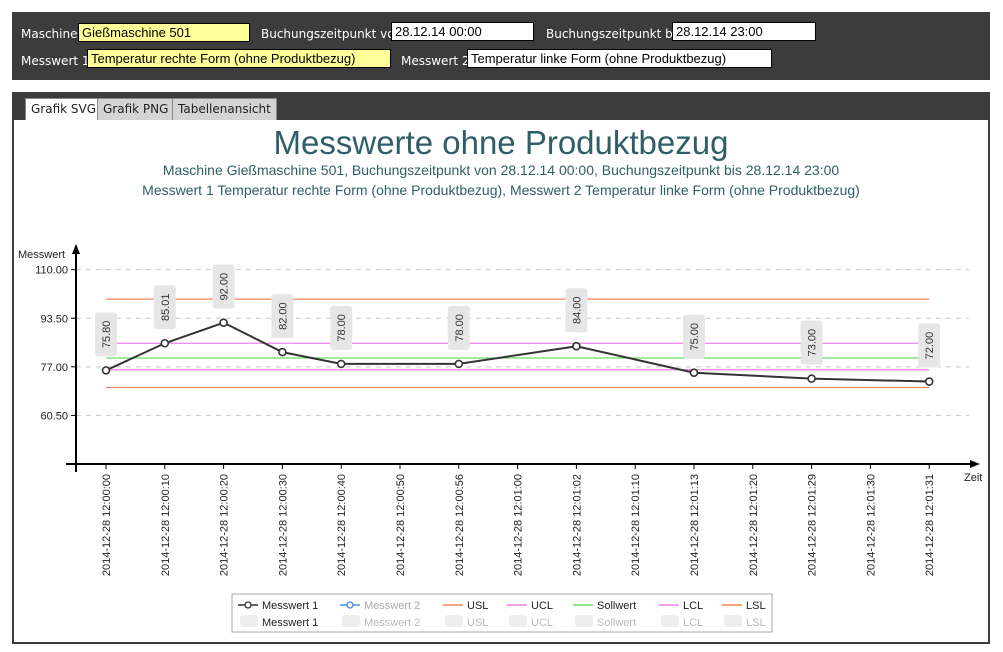 This screenshot has height=652, width=1003. What do you see at coordinates (695, 525) in the screenshot?
I see `x-tick-label: 2014-12-28 12:01:13` at bounding box center [695, 525].